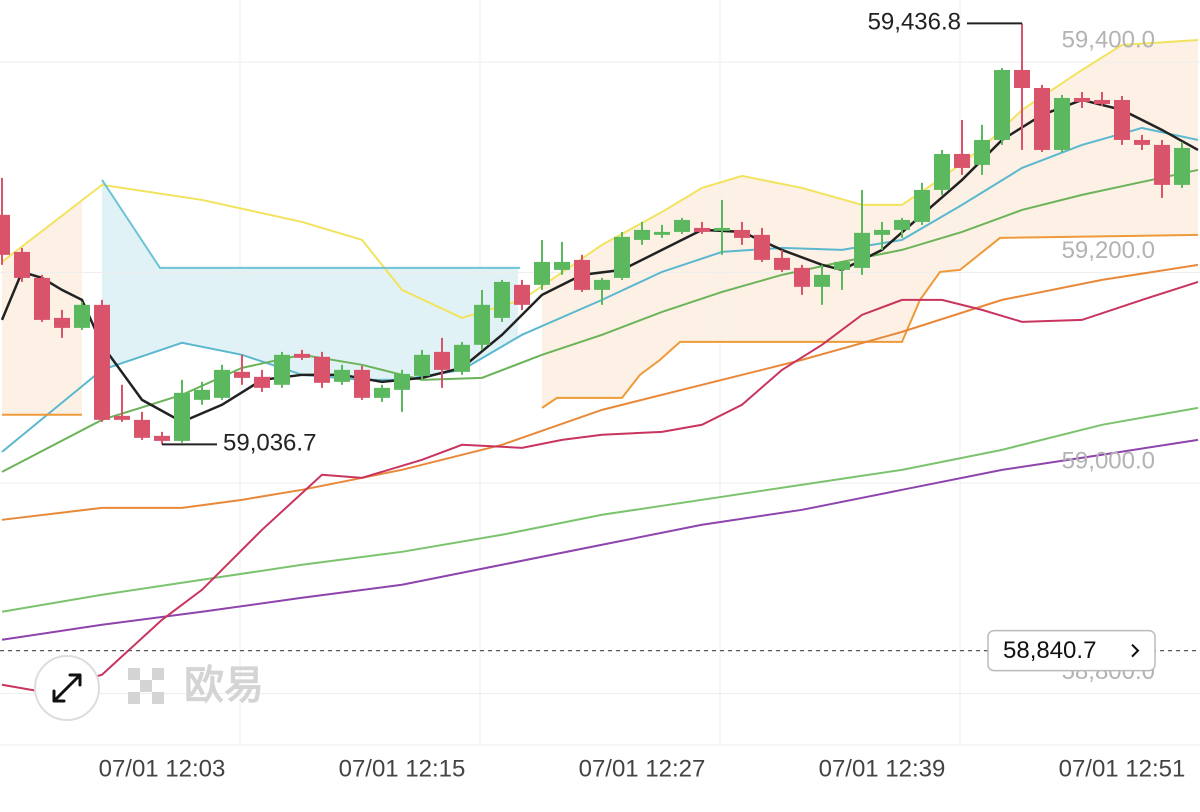  Describe the element at coordinates (882, 768) in the screenshot. I see `x-tick-label: 07/01 12:39` at that location.